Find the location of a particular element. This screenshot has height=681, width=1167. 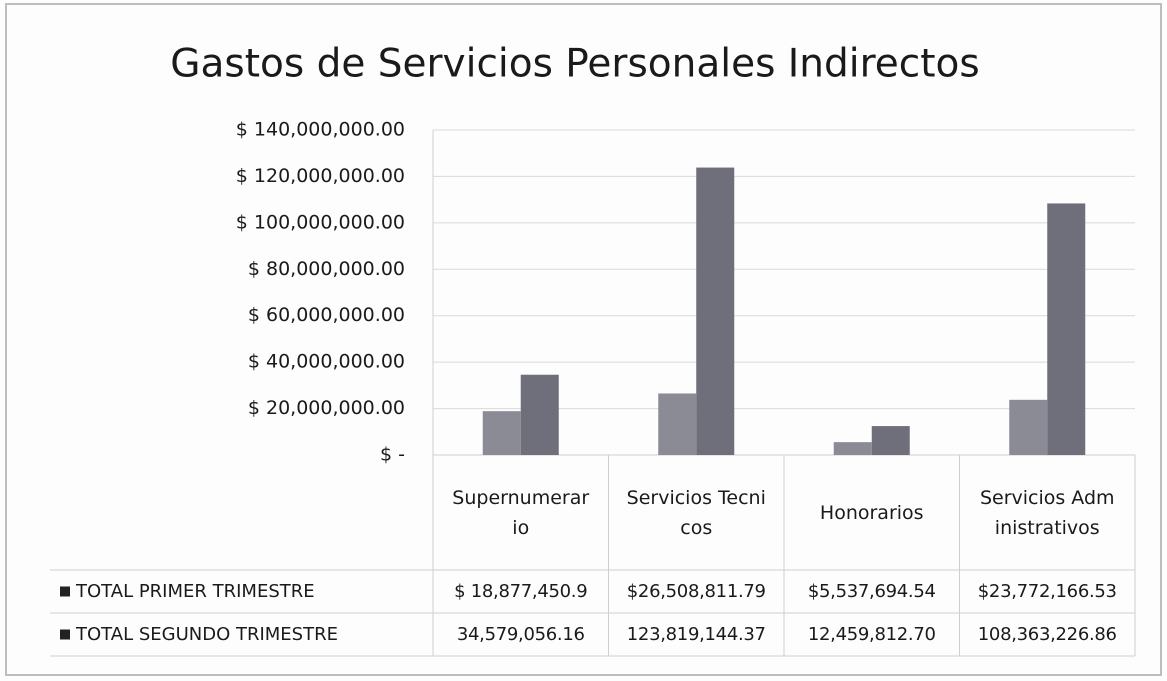

category-label: Supernumerario is located at coordinates (521, 512).